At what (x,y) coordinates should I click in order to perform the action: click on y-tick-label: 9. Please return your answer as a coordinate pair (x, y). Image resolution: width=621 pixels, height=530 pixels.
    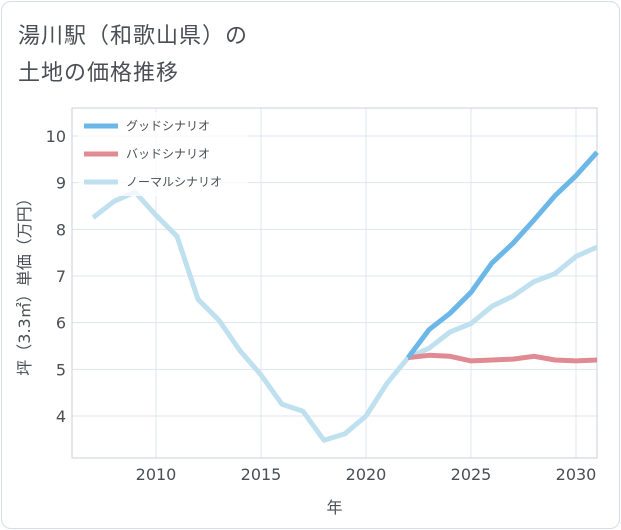
    Looking at the image, I should click on (61, 183).